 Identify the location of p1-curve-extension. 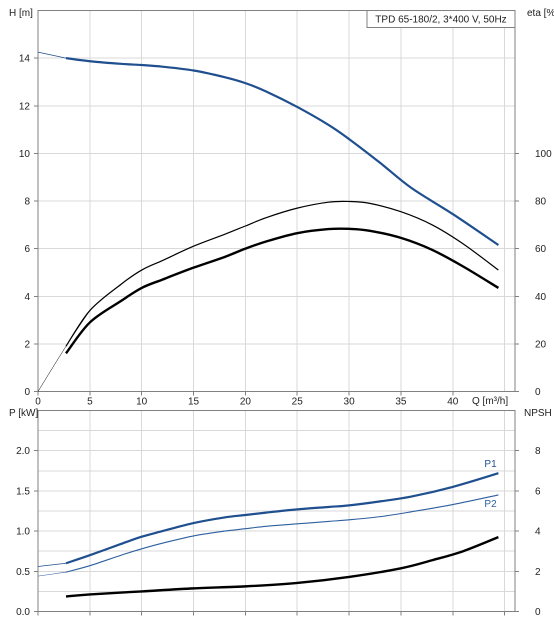
(52, 564).